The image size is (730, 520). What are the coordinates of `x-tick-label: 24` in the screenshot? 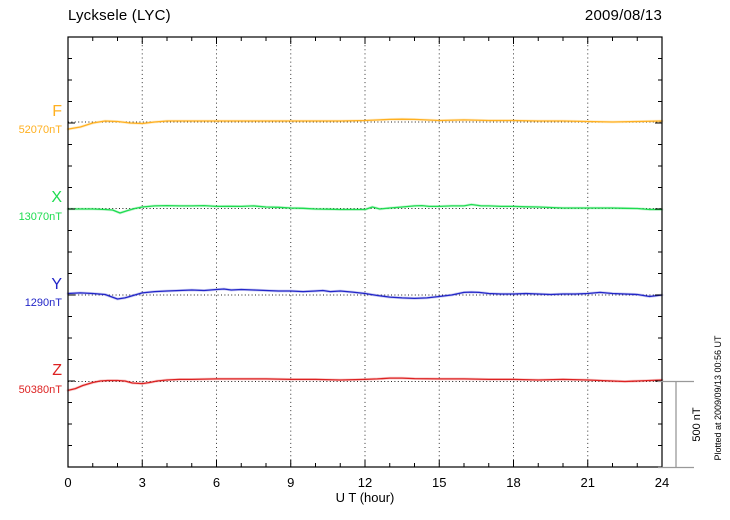 It's located at (662, 482).